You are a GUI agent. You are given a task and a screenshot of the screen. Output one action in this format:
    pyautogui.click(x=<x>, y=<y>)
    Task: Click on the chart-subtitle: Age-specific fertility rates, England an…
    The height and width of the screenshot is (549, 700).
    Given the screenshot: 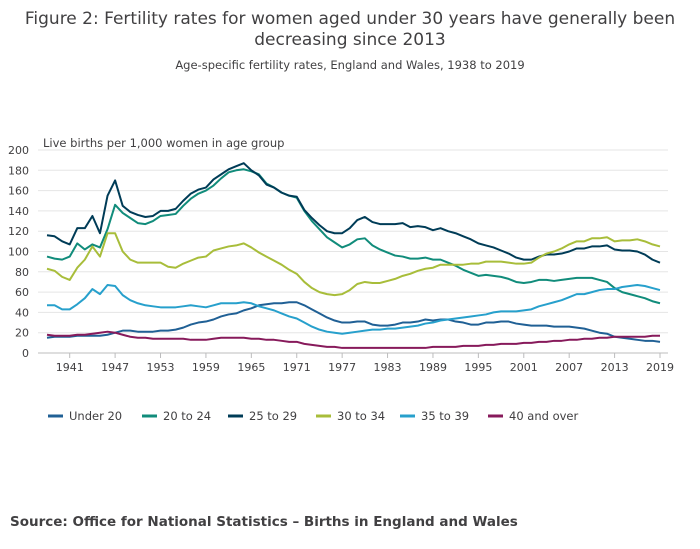 What is the action you would take?
    pyautogui.click(x=349, y=65)
    